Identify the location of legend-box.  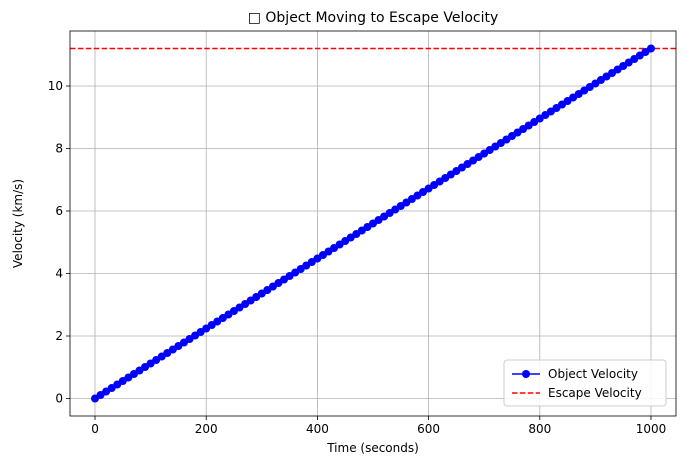
(585, 383).